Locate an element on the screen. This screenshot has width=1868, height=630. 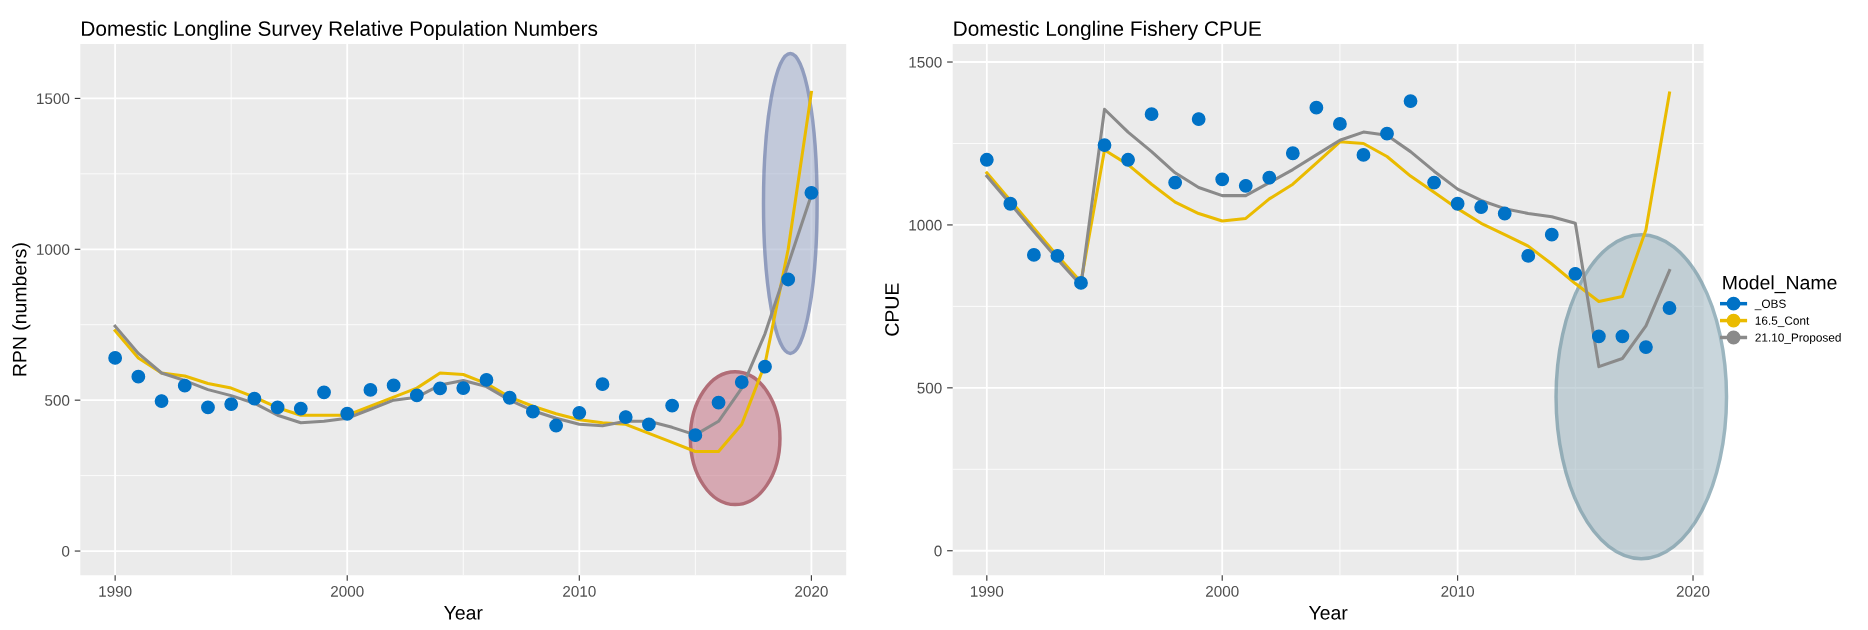
chart-title: Domestic Longline Survey Relative Population Numbers is located at coordinates (340, 30).